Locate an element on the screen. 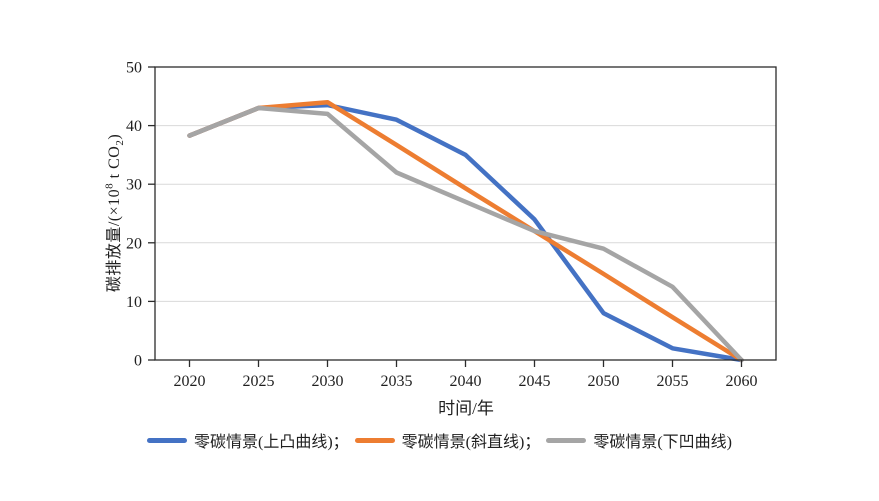  y-axis-title-subscript: 2 is located at coordinates (120, 142).